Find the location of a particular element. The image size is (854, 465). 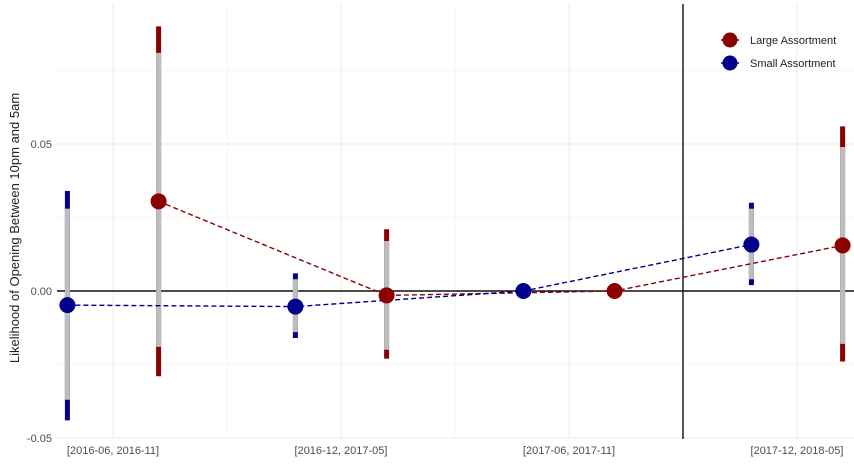

legend-label: Large Assortment is located at coordinates (793, 41).